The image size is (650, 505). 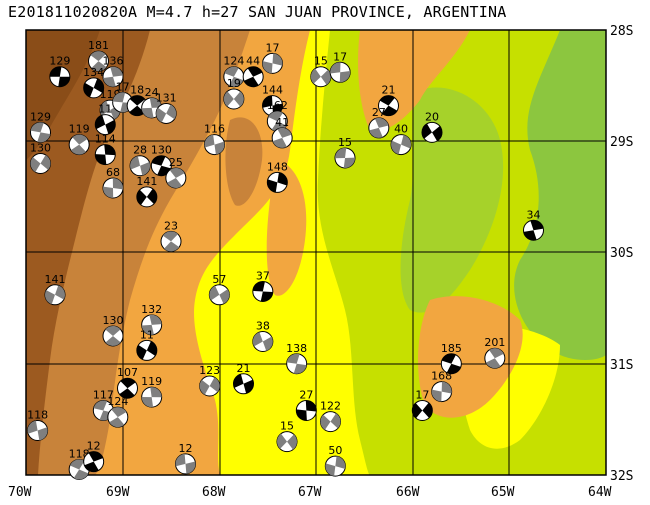 I want to click on event-depth-label: 12, so click(x=94, y=446).